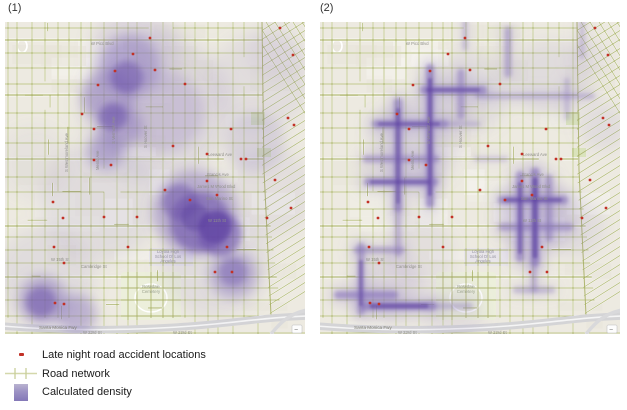  I want to click on accident-point-icon, so click(21, 354).